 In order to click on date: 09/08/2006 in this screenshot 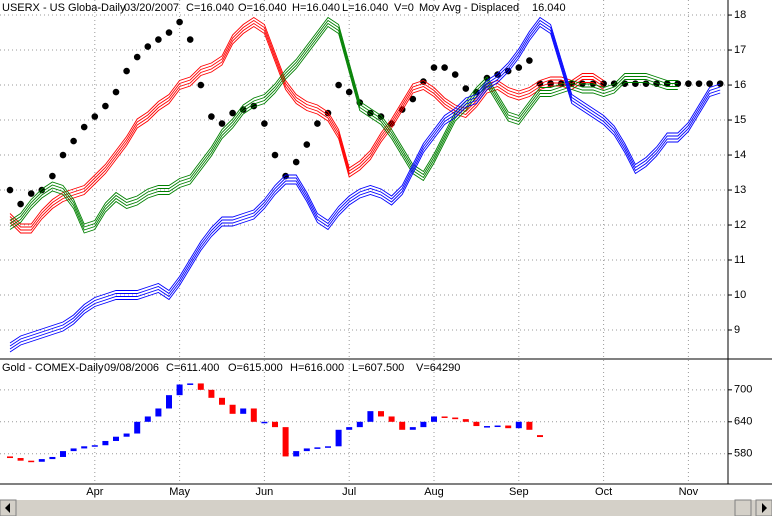, I will do `click(131, 368)`.